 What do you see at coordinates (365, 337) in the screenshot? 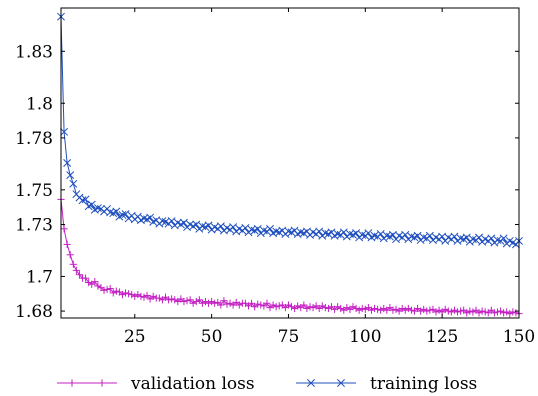
I see `x-tick-label: 100` at bounding box center [365, 337].